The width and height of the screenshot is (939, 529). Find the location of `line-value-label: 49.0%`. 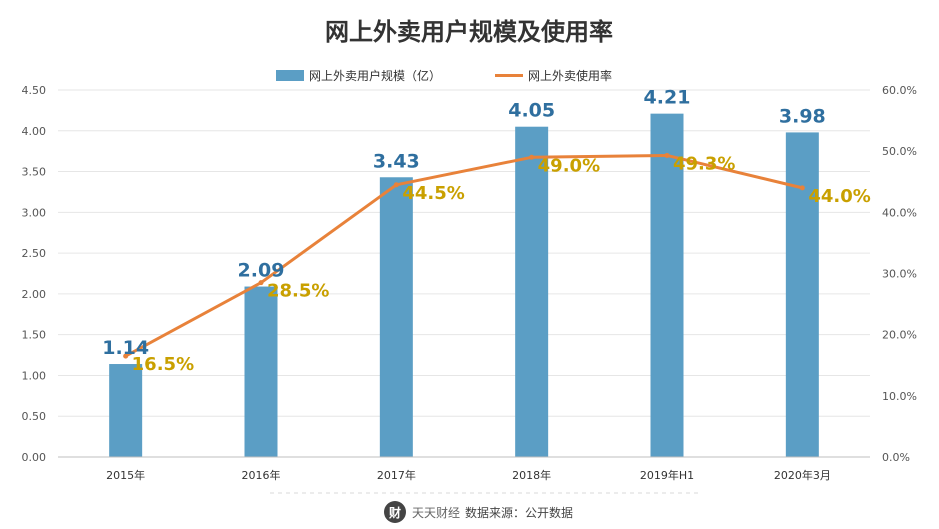

line-value-label: 49.0% is located at coordinates (569, 165).